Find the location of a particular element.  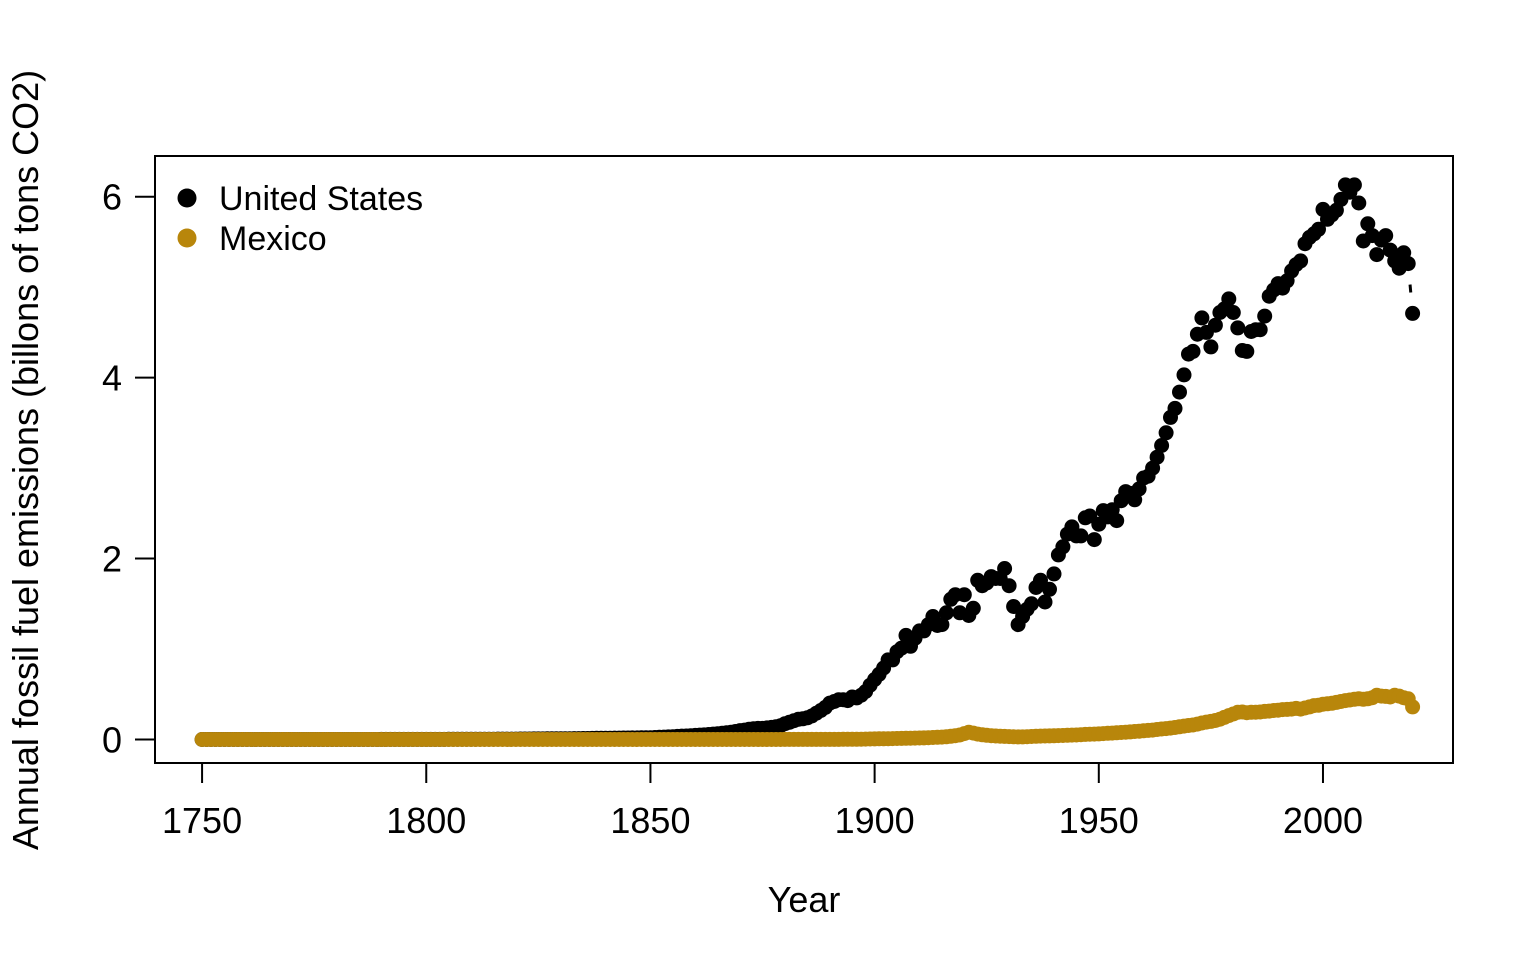

series-mexico is located at coordinates (807, 717).